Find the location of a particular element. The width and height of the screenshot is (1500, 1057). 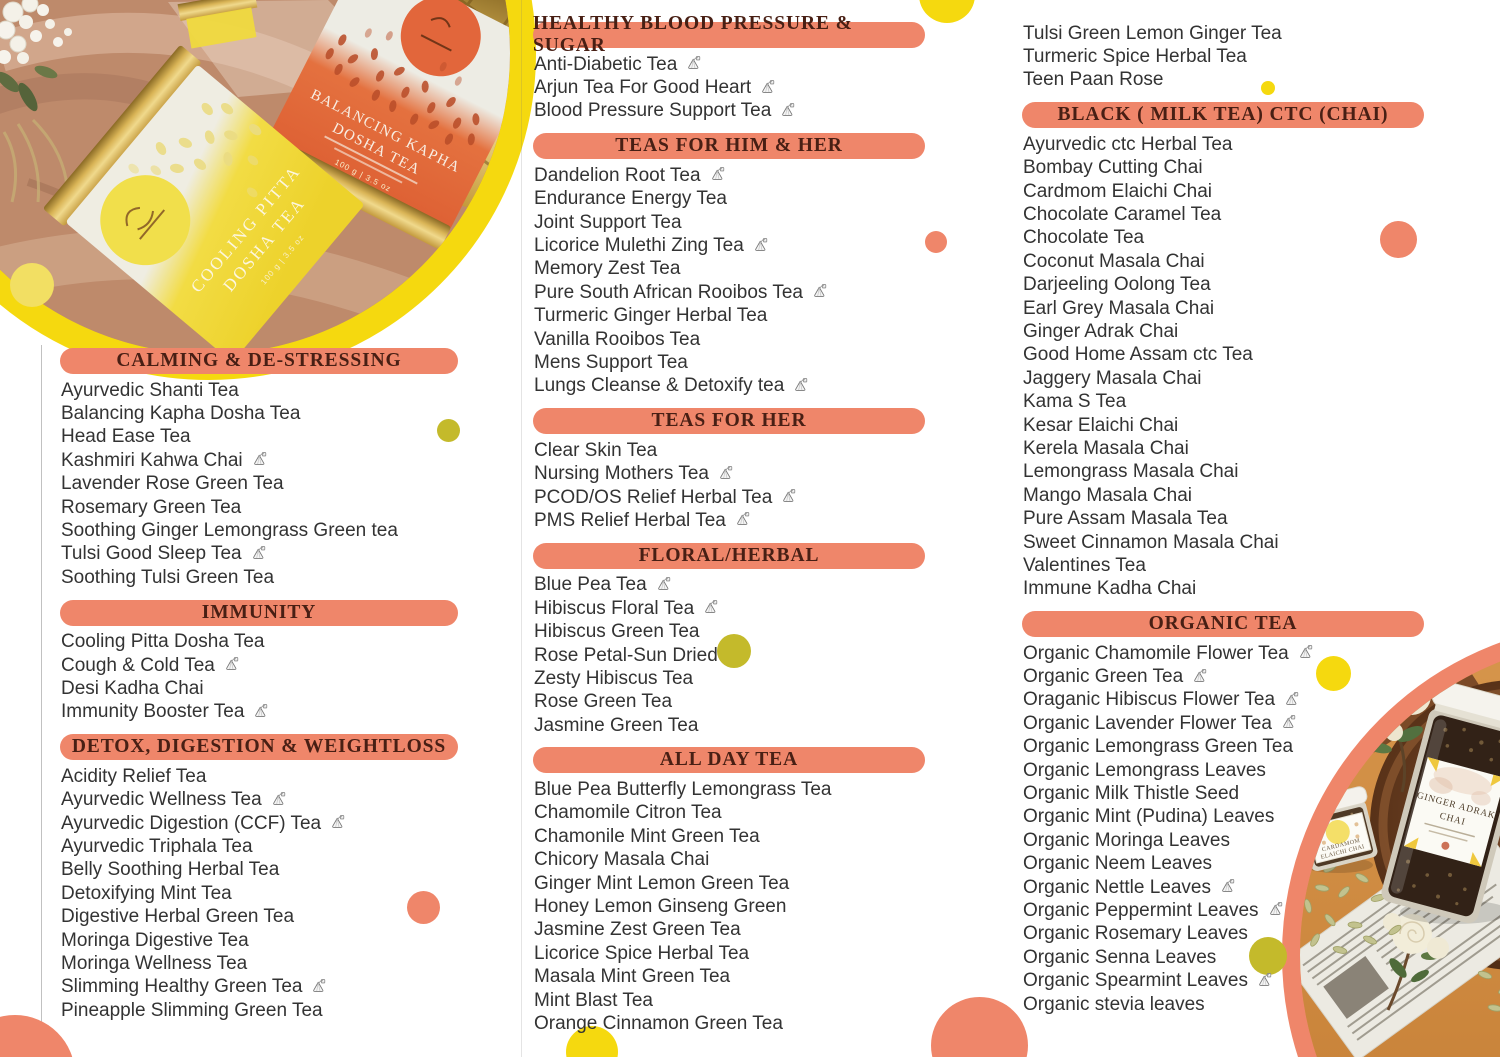

tea-list-item: Kama S Tea is located at coordinates (1223, 401).